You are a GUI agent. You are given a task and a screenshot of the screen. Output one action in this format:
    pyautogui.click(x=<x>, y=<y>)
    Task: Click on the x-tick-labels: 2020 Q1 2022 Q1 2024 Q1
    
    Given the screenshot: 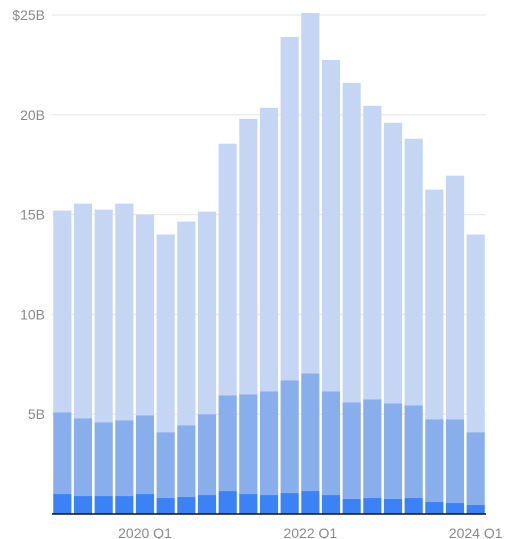 What is the action you would take?
    pyautogui.click(x=310, y=532)
    